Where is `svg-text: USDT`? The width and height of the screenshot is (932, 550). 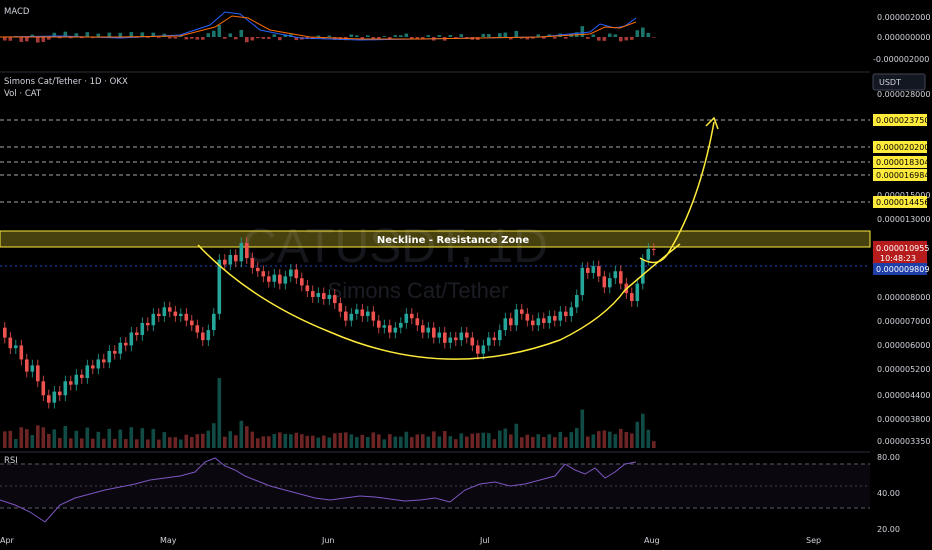 svg-text: USDT is located at coordinates (890, 82).